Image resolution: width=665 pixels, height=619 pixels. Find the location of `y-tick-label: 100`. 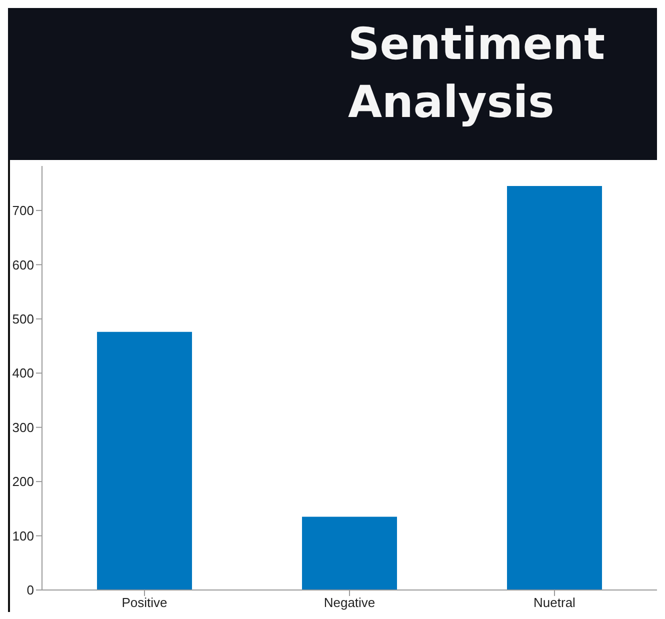

y-tick-label: 100 is located at coordinates (23, 536).